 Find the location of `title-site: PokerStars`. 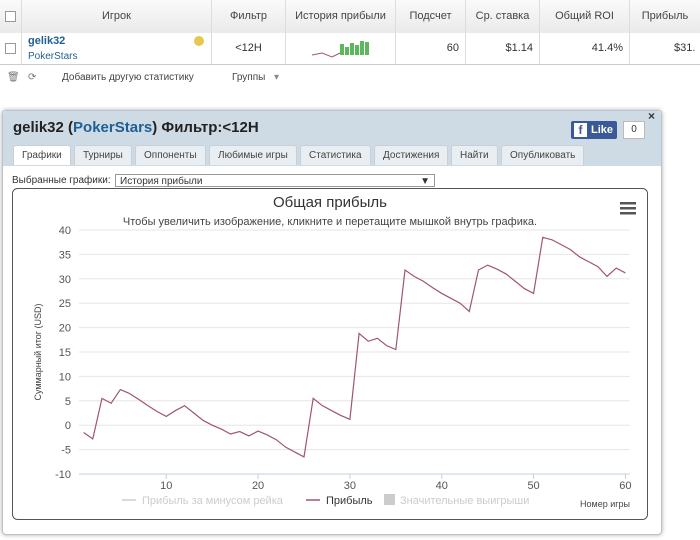

title-site: PokerStars is located at coordinates (113, 127).